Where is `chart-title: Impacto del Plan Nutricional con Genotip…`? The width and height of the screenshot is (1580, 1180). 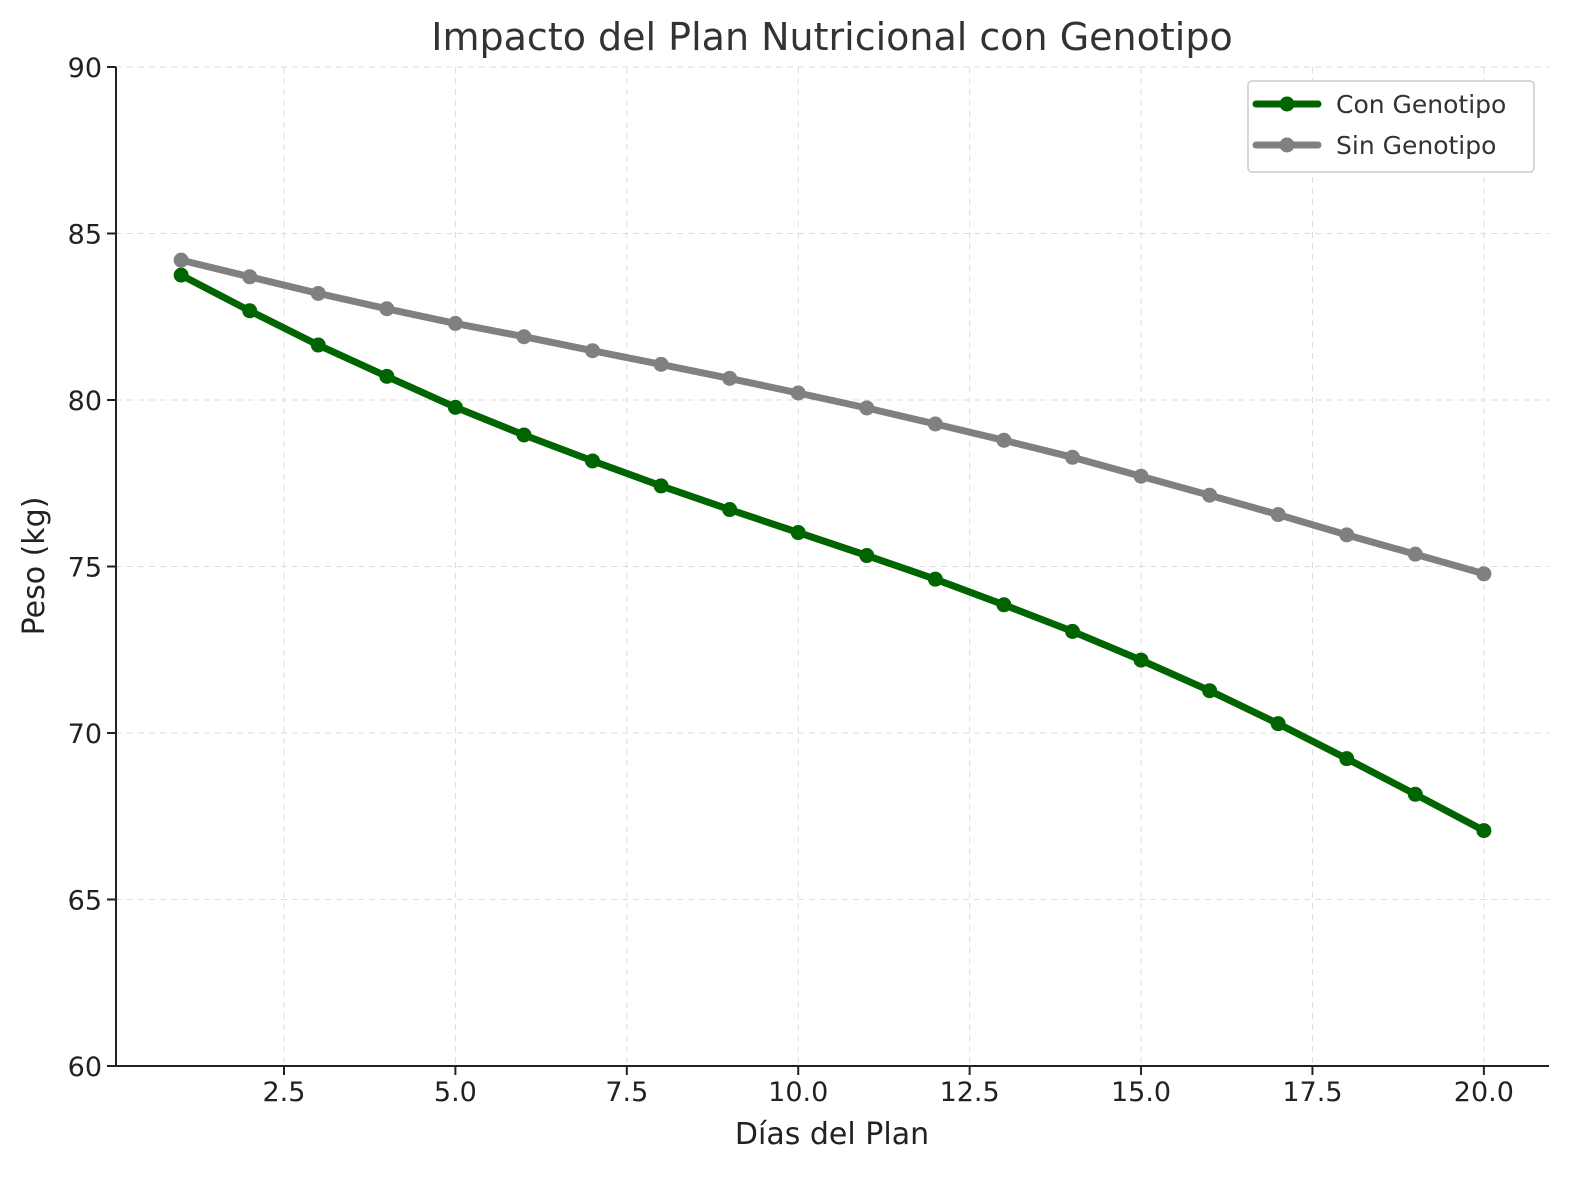 chart-title: Impacto del Plan Nutricional con Genotip… is located at coordinates (831, 37).